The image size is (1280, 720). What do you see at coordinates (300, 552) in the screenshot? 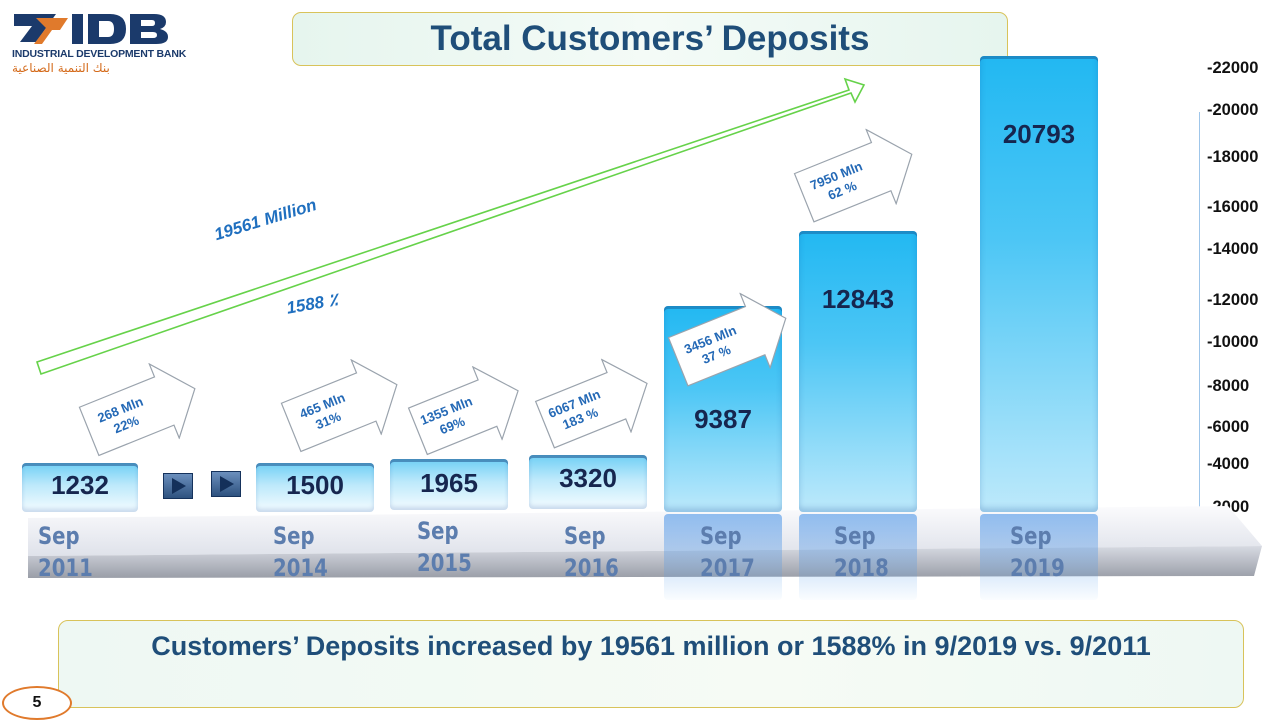
I see `x-tick-label: Sep 2014` at bounding box center [300, 552].